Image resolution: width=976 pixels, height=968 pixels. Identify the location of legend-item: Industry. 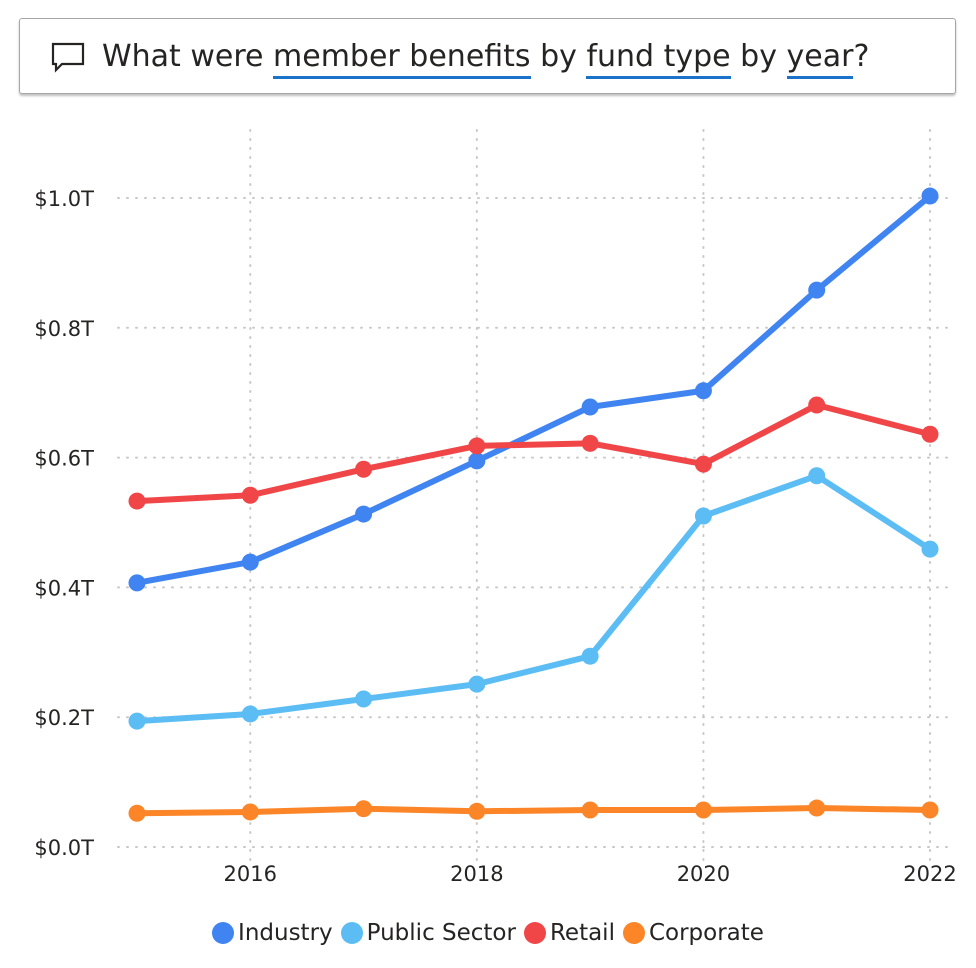
(272, 933).